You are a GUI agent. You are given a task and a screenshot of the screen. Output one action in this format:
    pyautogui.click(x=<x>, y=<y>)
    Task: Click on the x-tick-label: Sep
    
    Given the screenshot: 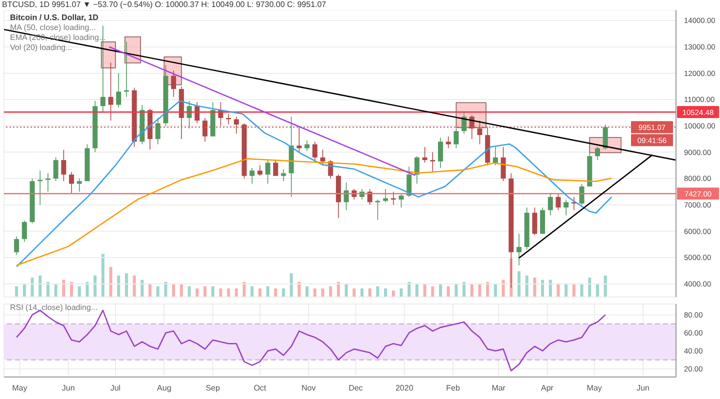 What is the action you would take?
    pyautogui.click(x=213, y=388)
    